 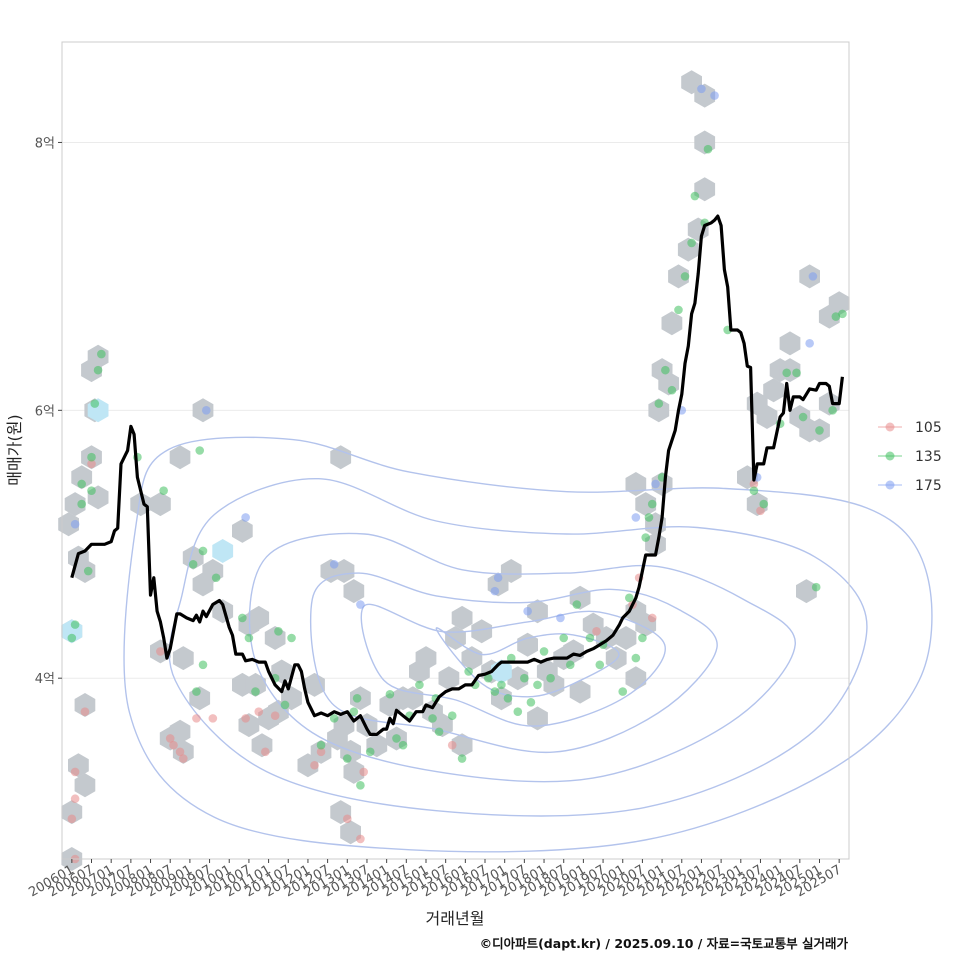 I want to click on legend-item-135: 135, so click(x=910, y=457).